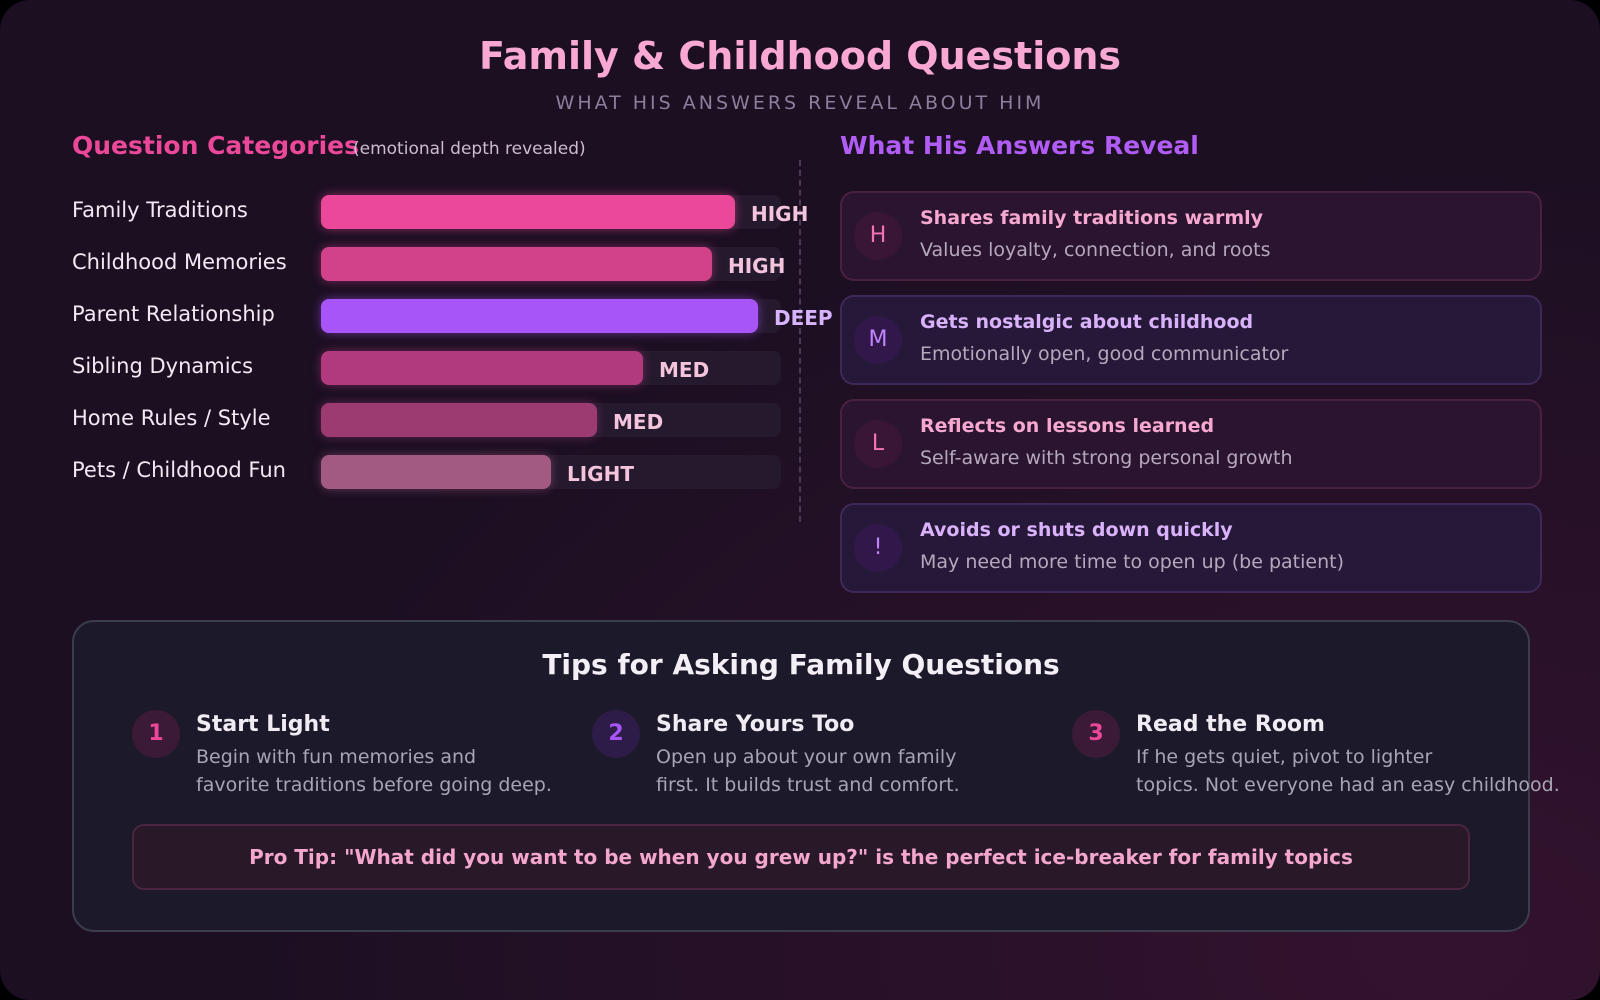 This screenshot has height=1000, width=1600. What do you see at coordinates (800, 56) in the screenshot?
I see `title: Family & Childhood Questions` at bounding box center [800, 56].